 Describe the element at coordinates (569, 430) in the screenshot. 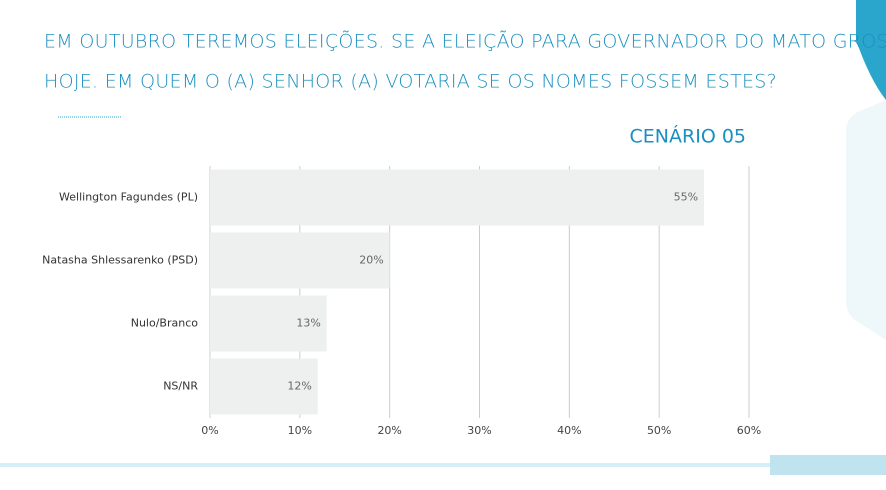

I see `x-tick-label: 40%` at that location.